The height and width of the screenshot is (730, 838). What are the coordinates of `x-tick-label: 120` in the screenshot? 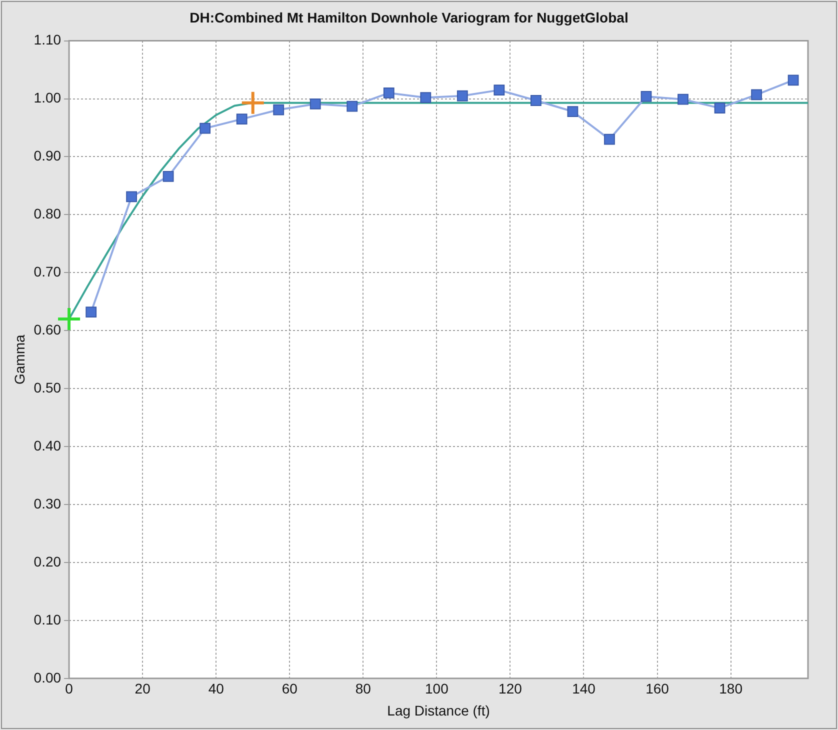 It's located at (510, 688).